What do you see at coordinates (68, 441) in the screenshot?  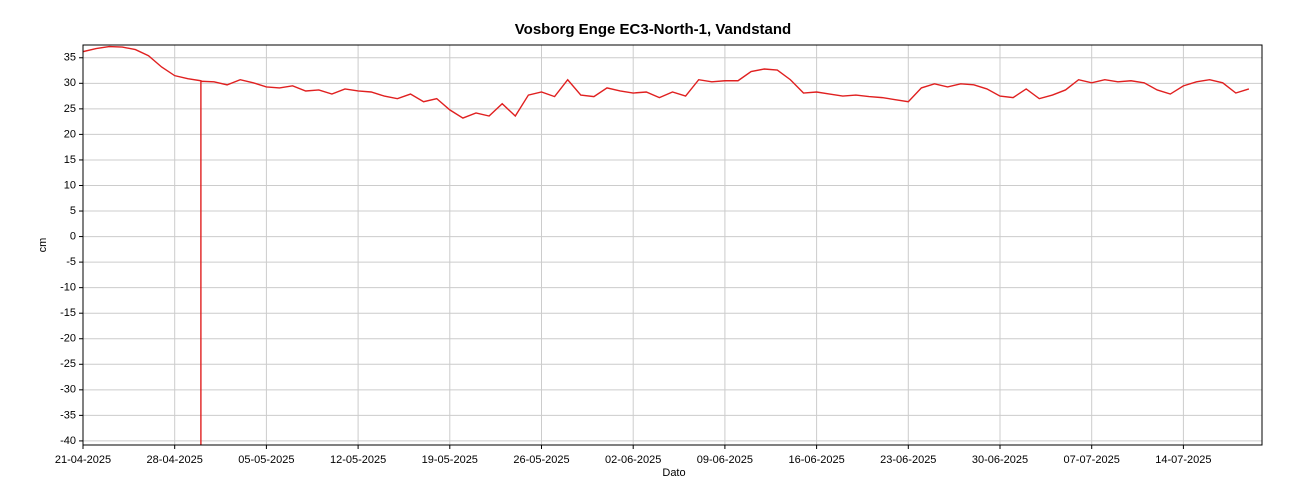 I see `y-tick-label: -40` at bounding box center [68, 441].